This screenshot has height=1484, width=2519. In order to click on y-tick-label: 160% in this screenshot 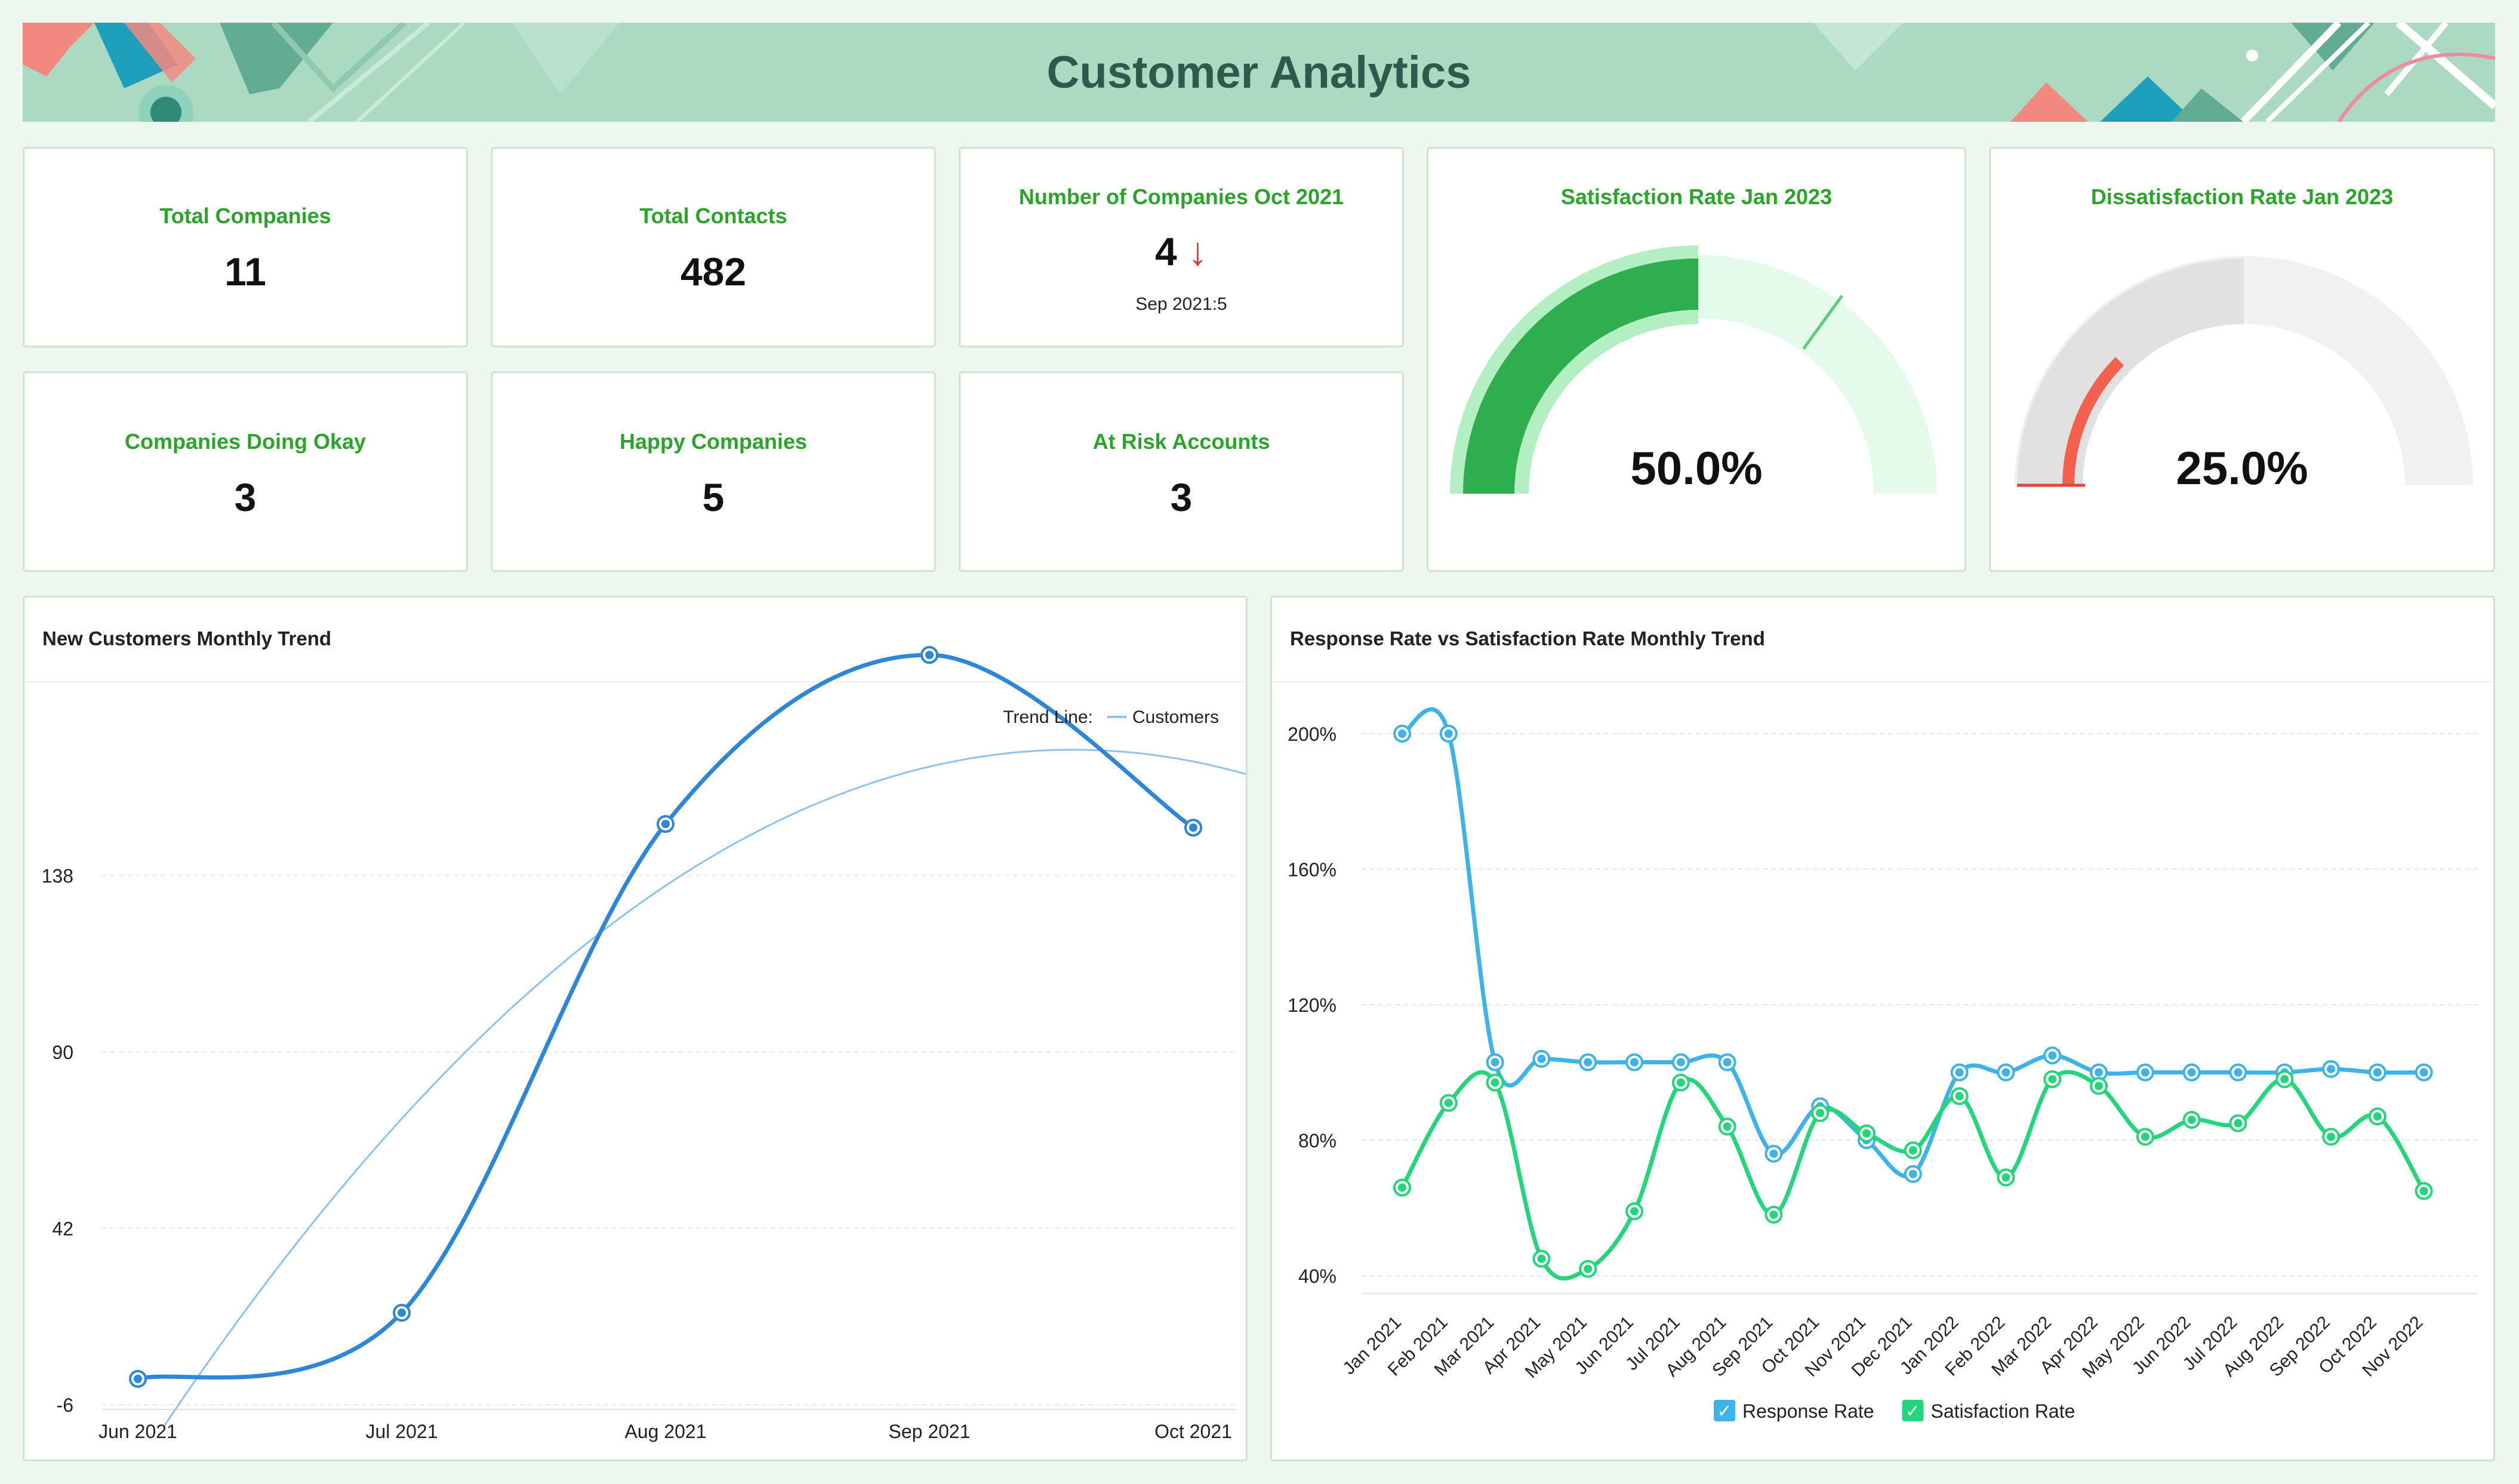, I will do `click(1312, 870)`.